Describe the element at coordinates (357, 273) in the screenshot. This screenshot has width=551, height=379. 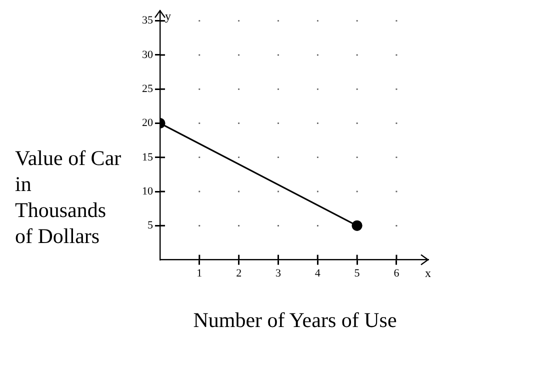
I see `x-tick-label: 5` at that location.